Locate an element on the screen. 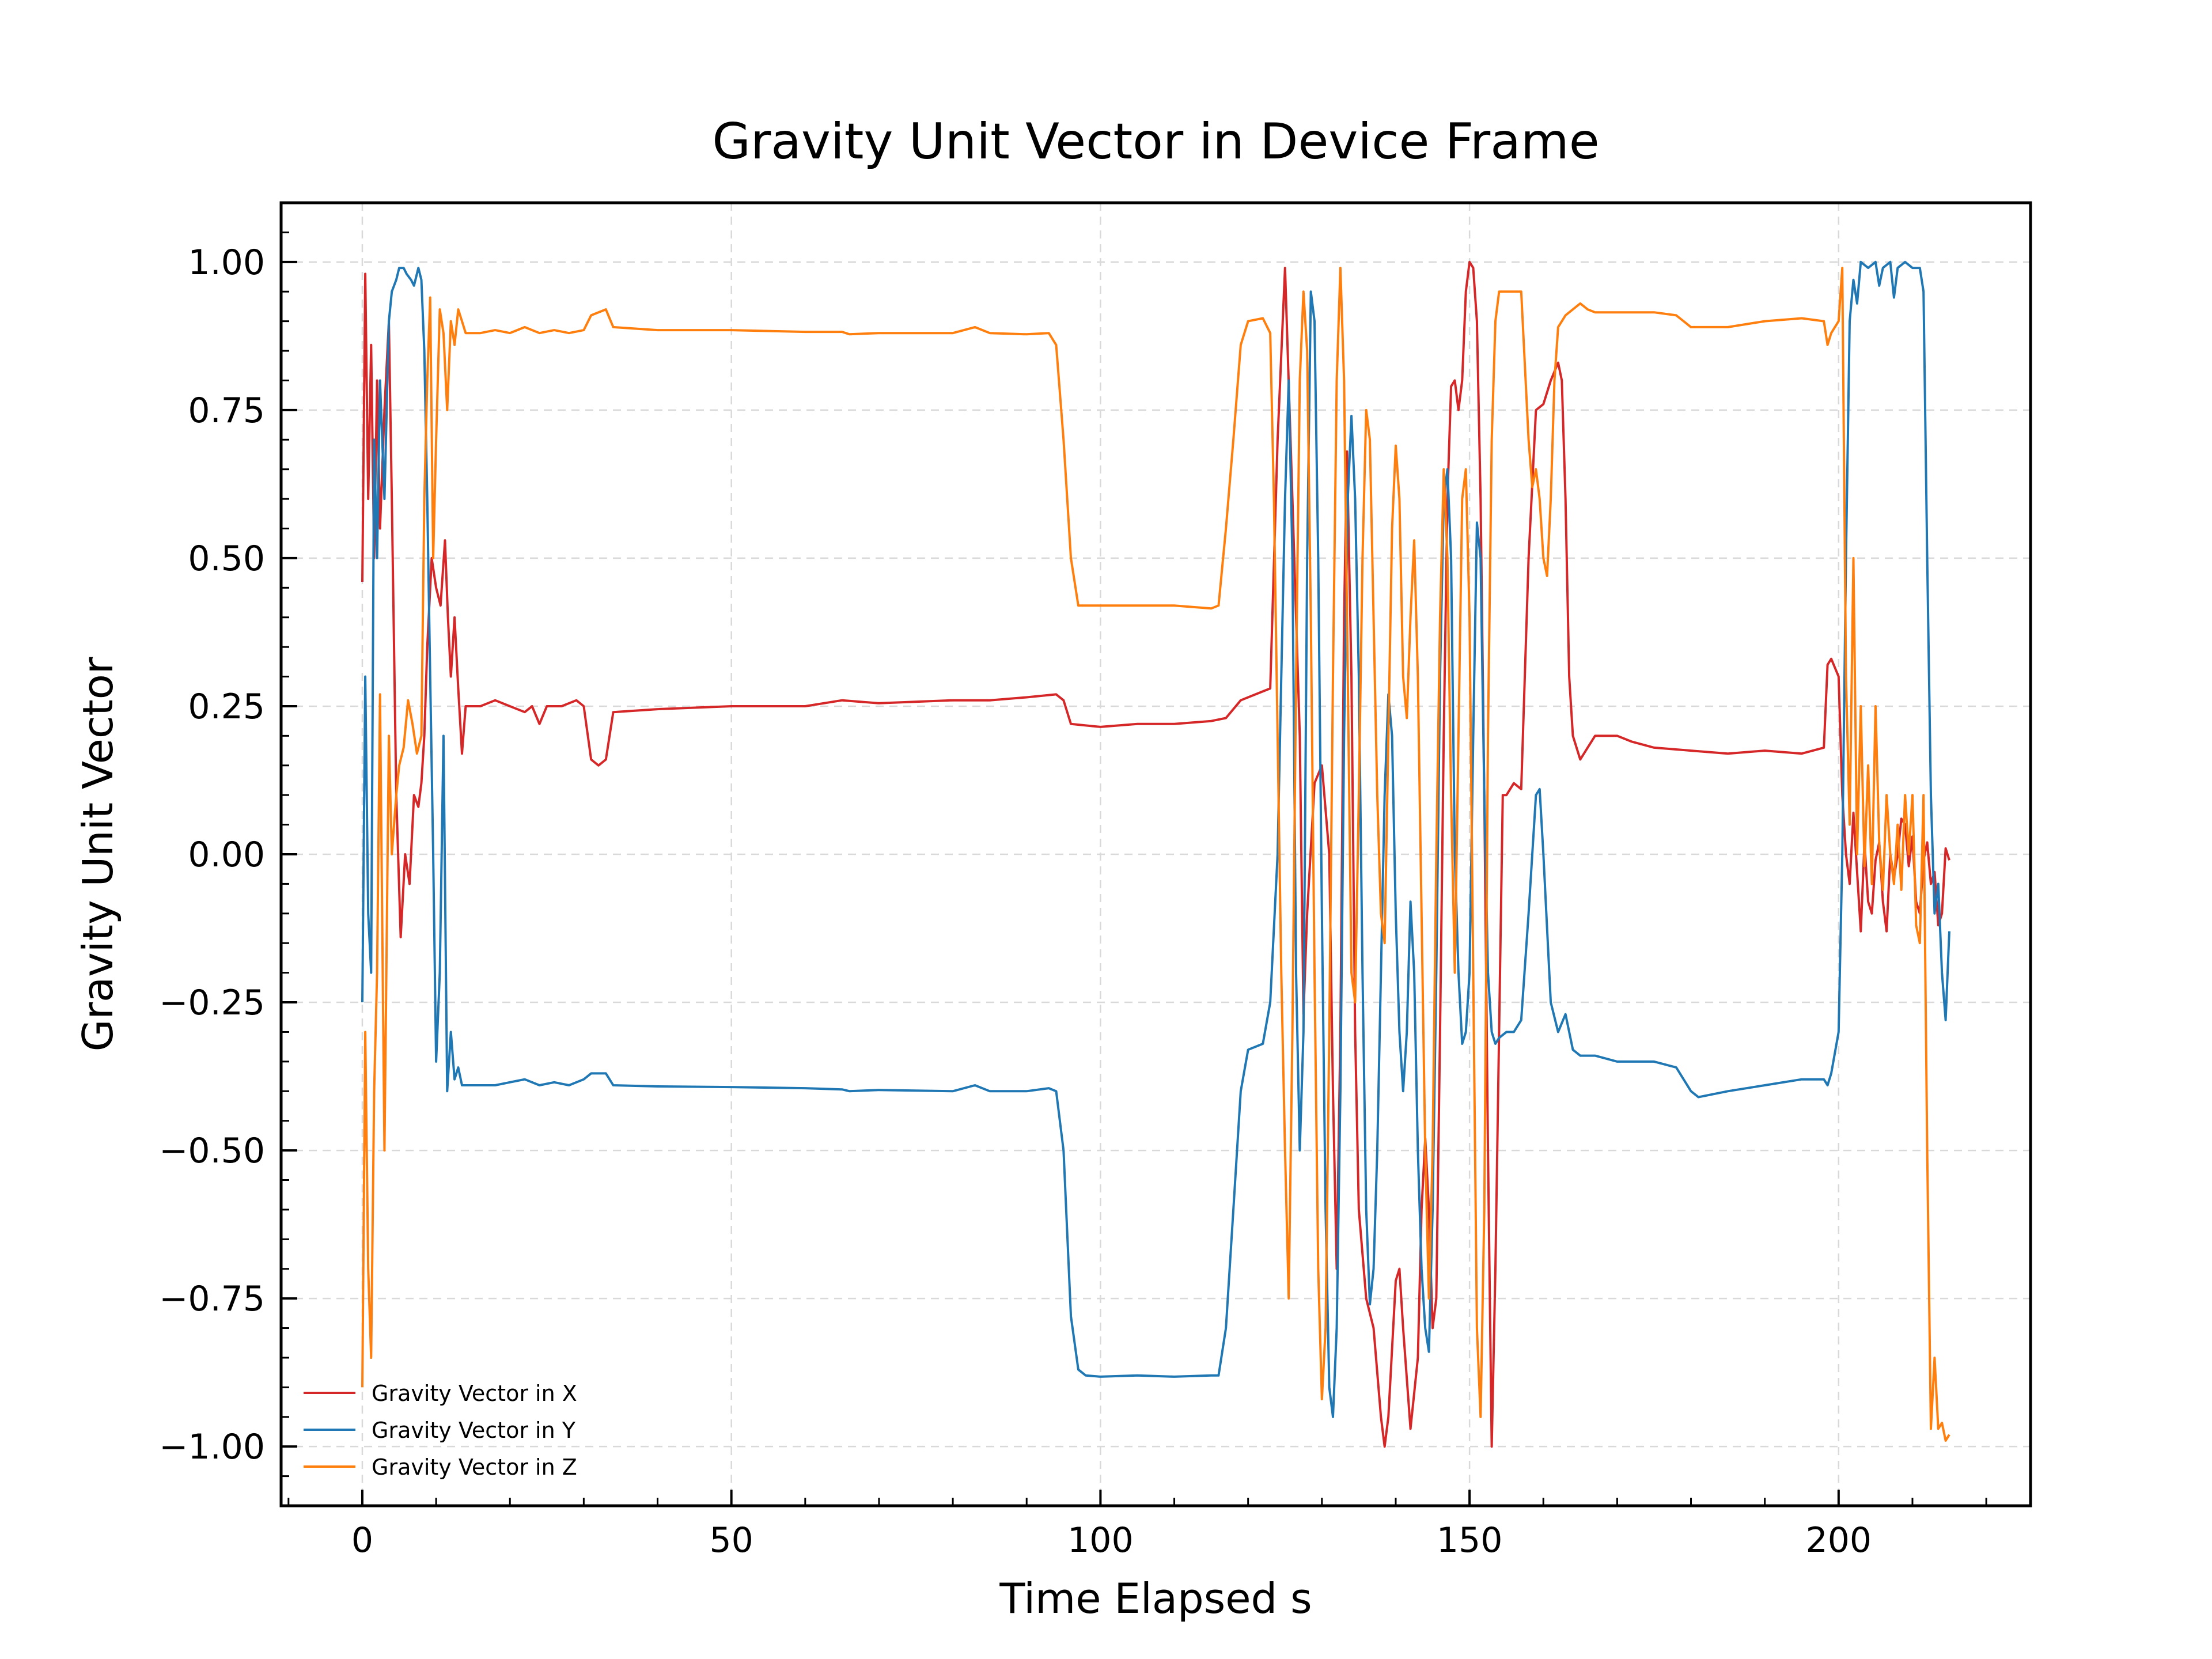  y-tick-label: 1.00 is located at coordinates (226, 263).